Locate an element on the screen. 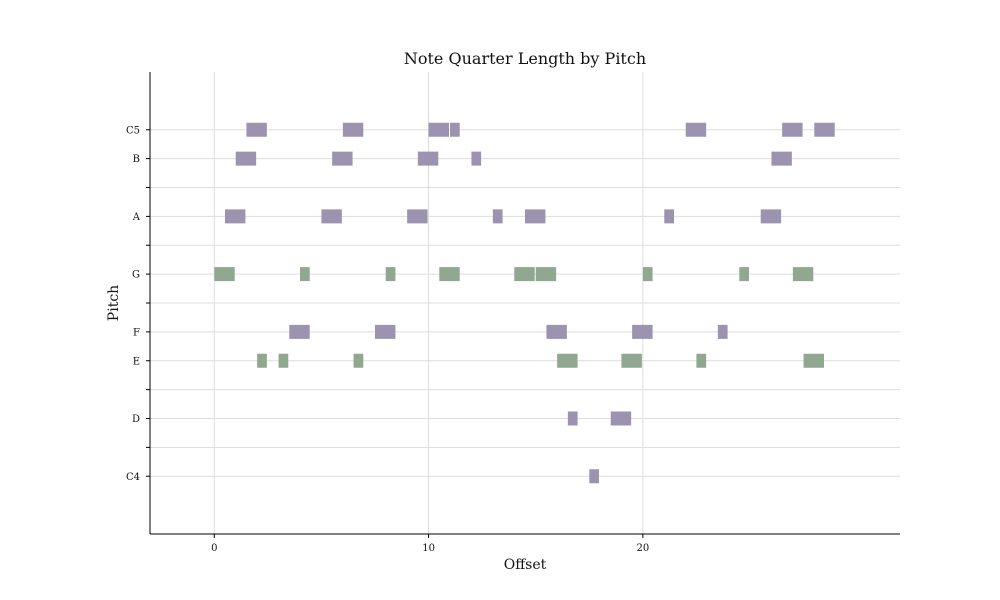 The image size is (1000, 600). y-tick-label: G is located at coordinates (136, 275).